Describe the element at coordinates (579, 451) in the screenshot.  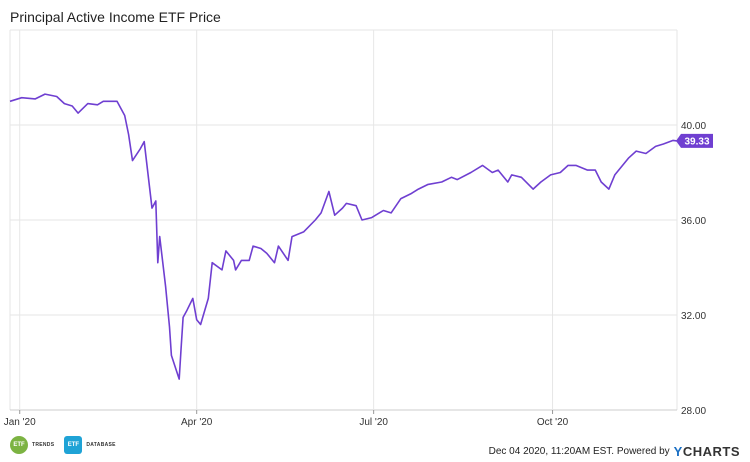
I see `timestamp-text: Dec 04 2020, 11:20AM EST. Powered by` at that location.